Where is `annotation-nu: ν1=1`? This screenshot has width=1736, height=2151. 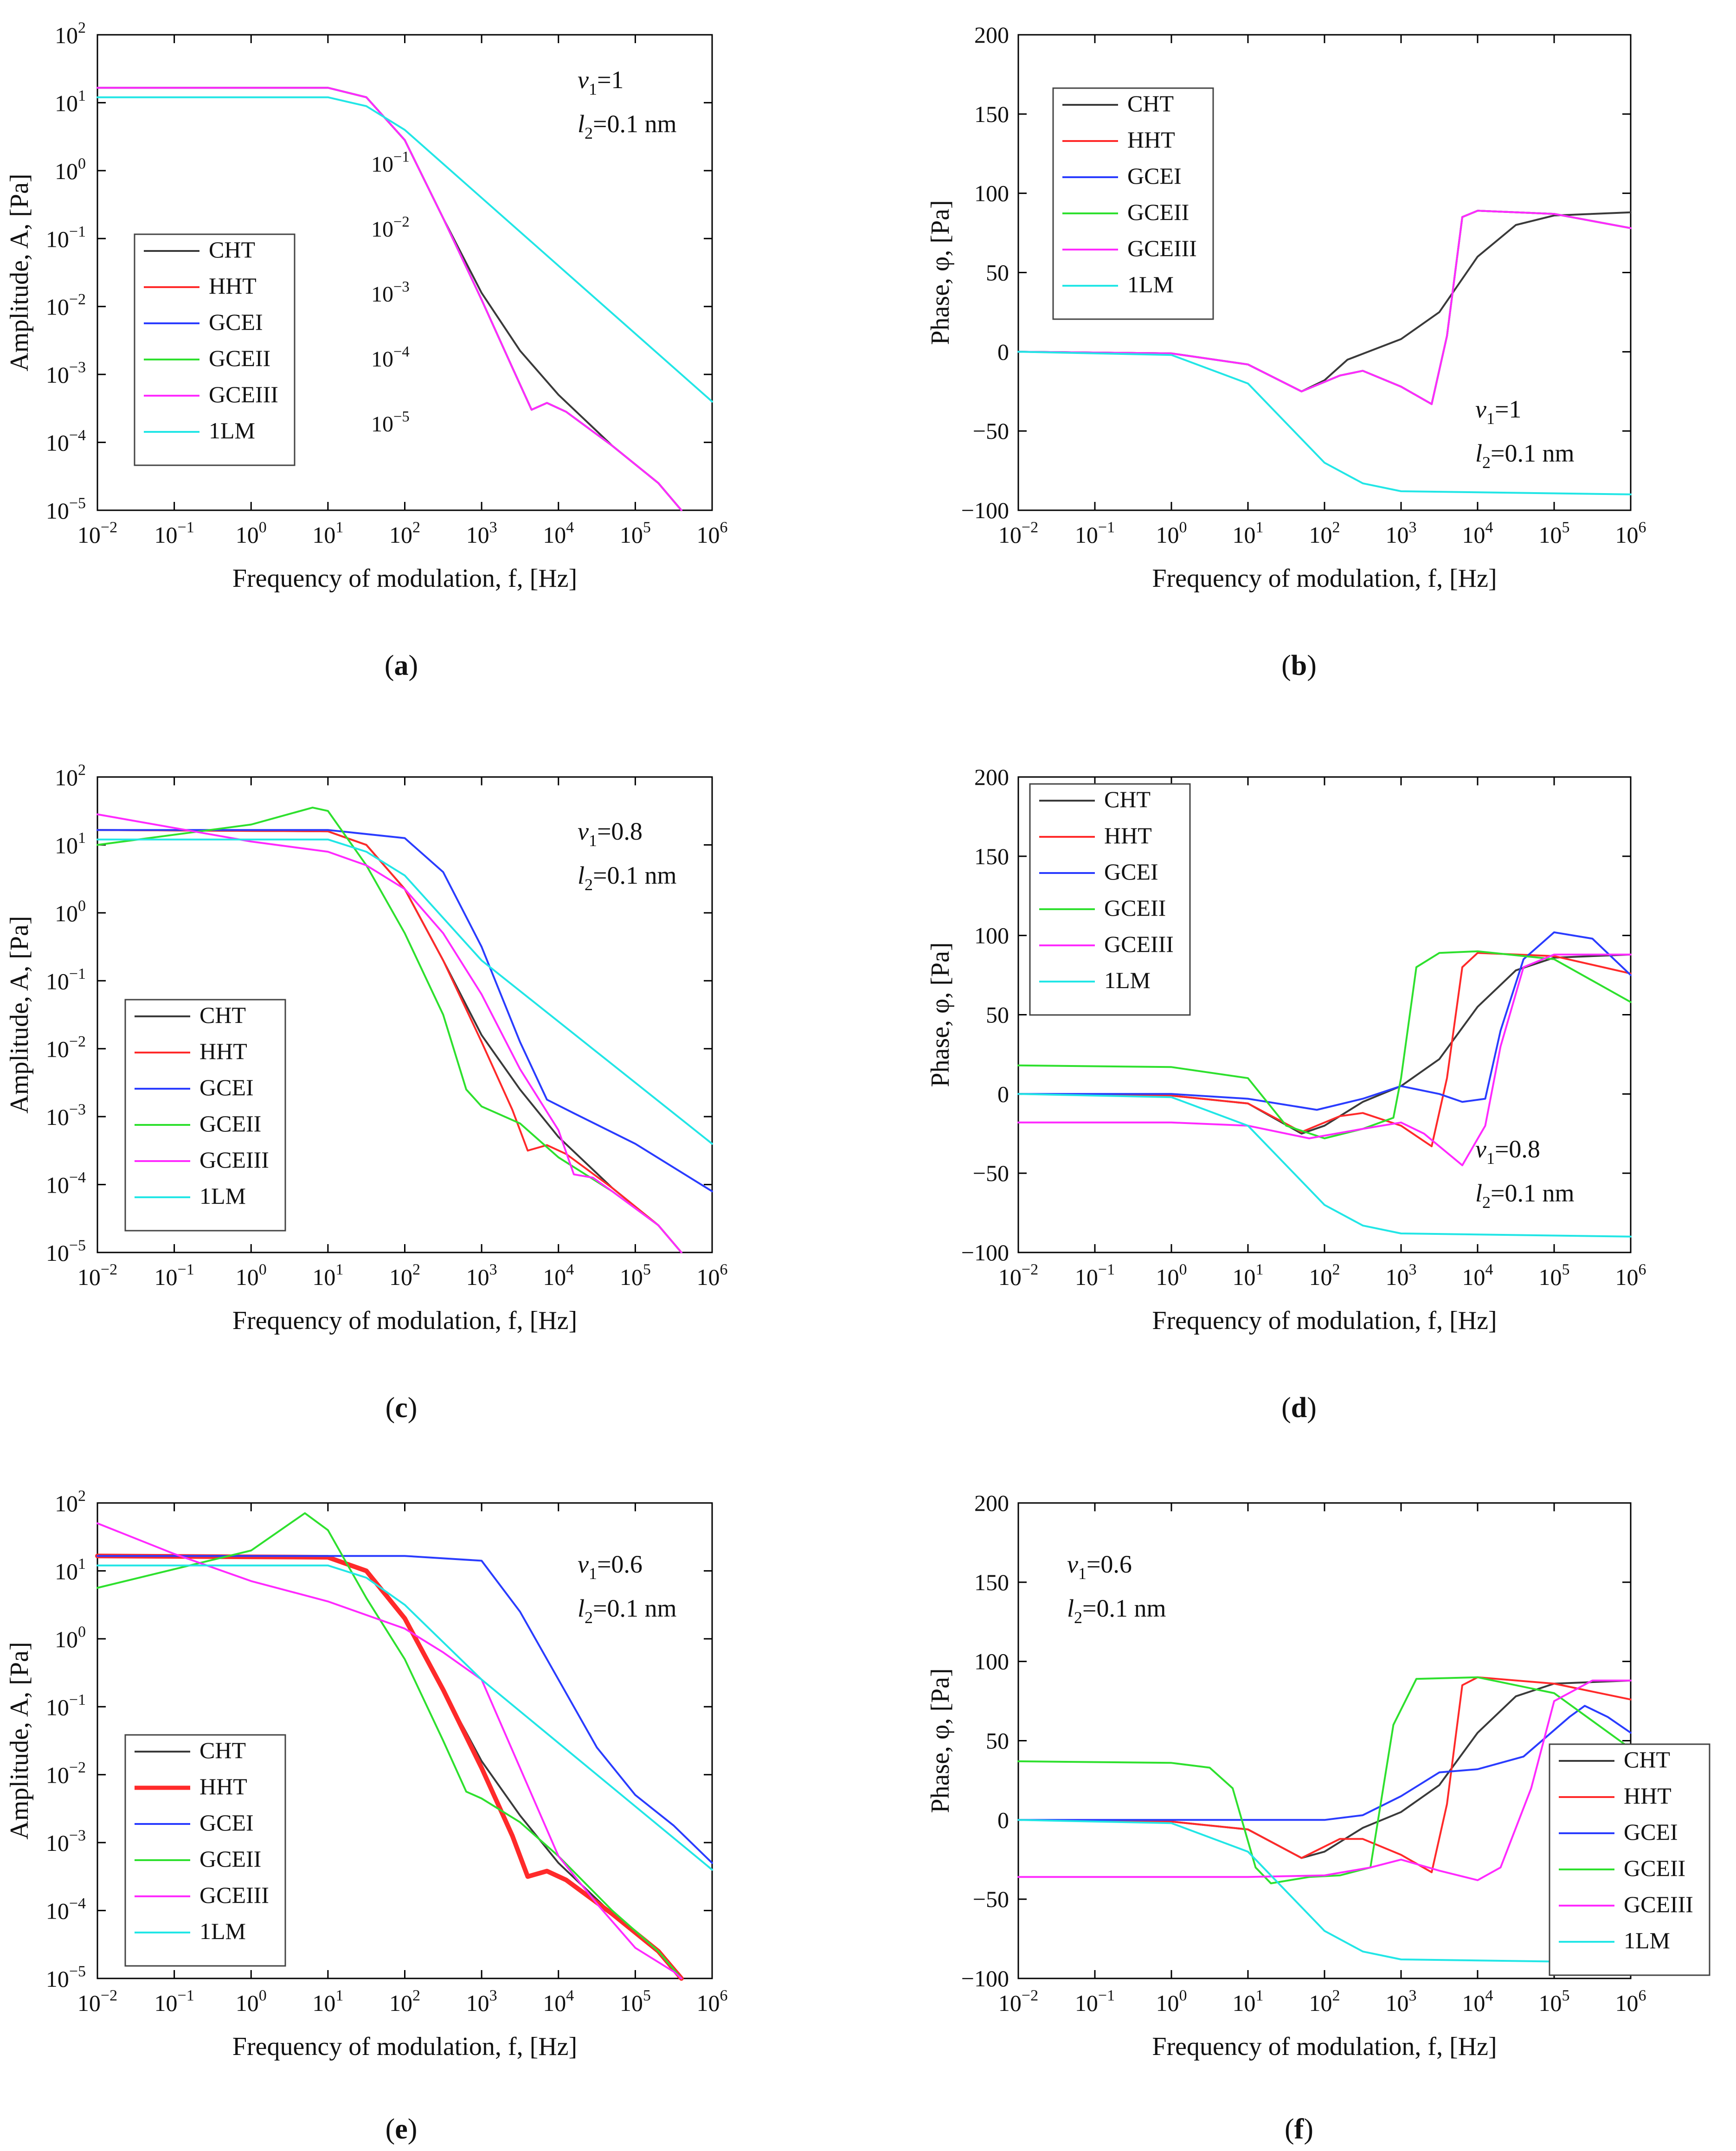
annotation-nu: ν1=1 is located at coordinates (601, 82).